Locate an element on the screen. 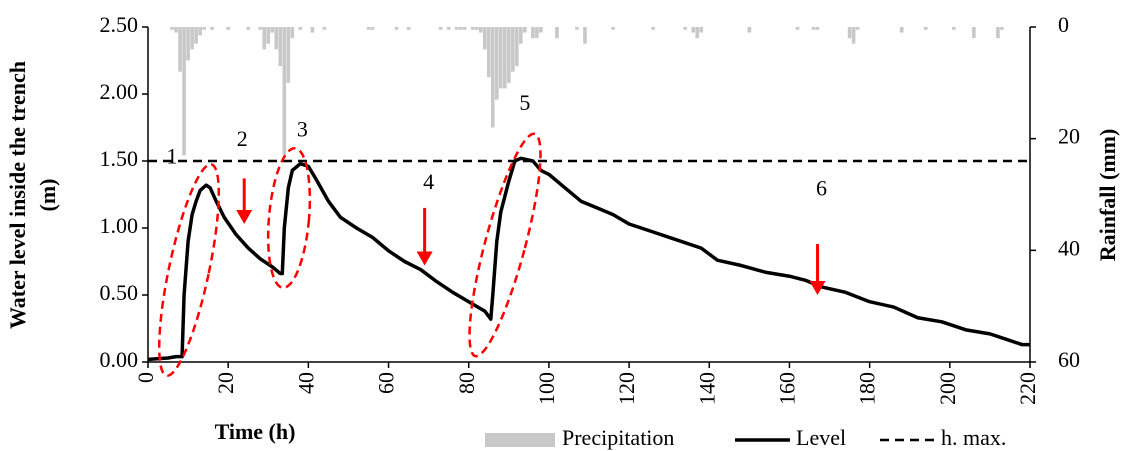 The height and width of the screenshot is (451, 1128). y2-axis-label: Rainfall (mm) is located at coordinates (1107, 195).